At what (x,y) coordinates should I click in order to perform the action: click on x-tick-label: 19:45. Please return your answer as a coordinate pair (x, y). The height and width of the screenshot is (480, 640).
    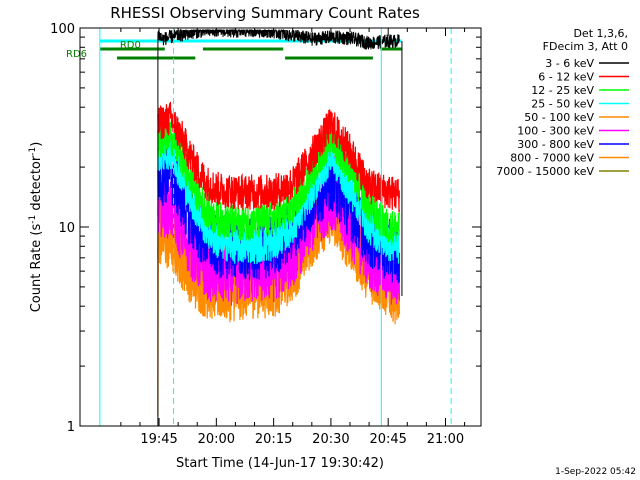
    Looking at the image, I should click on (158, 439).